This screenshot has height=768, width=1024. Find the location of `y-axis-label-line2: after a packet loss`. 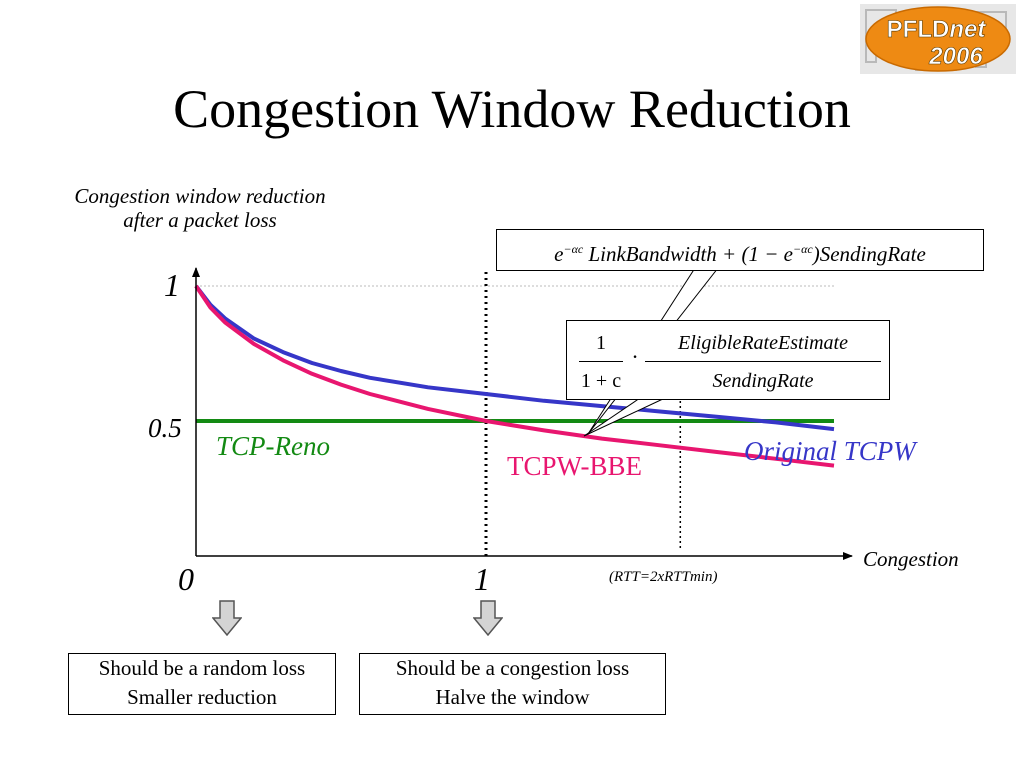

y-axis-label-line2: after a packet loss is located at coordinates (200, 220).